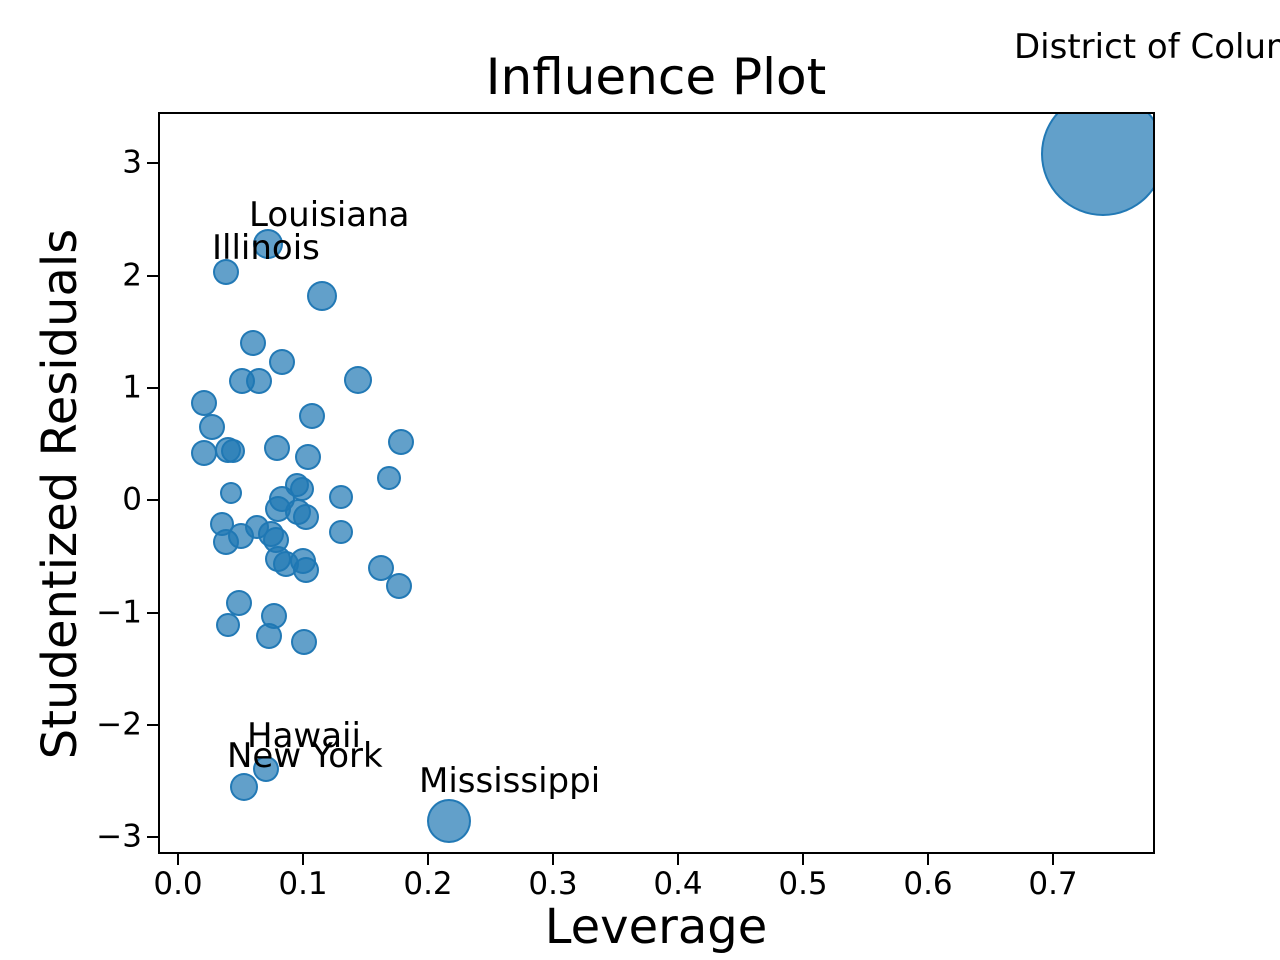  Describe the element at coordinates (803, 884) in the screenshot. I see `x-tick-label: 0.5` at that location.